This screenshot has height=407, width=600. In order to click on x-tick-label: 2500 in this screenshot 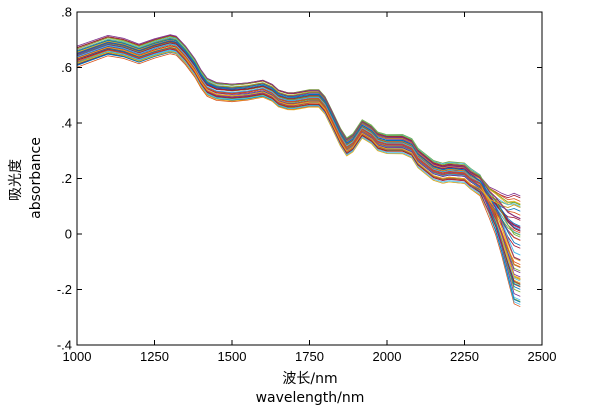, I will do `click(542, 356)`.